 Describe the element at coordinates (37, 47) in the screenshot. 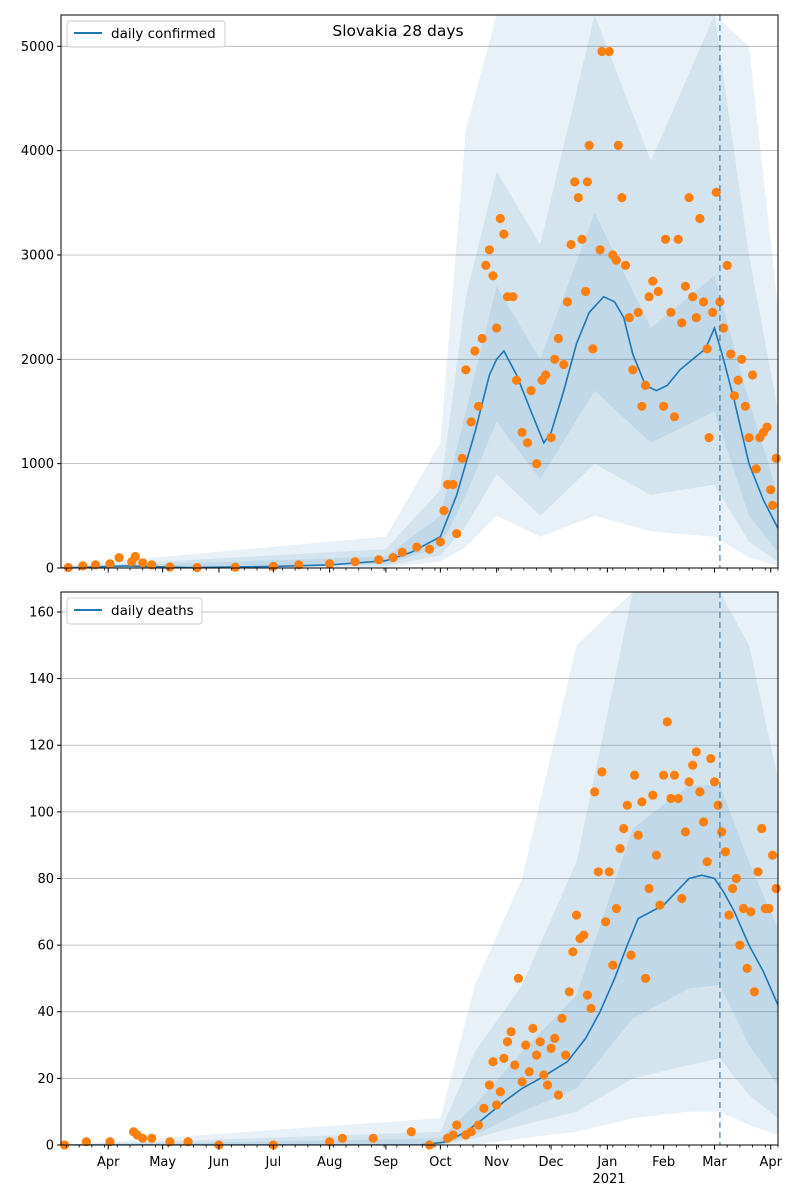

I see `y-tick-label: 5000` at that location.